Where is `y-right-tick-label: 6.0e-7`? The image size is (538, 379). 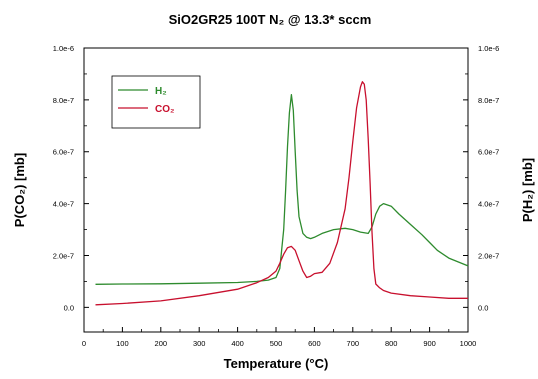
y-right-tick-label: 6.0e-7 is located at coordinates (488, 152).